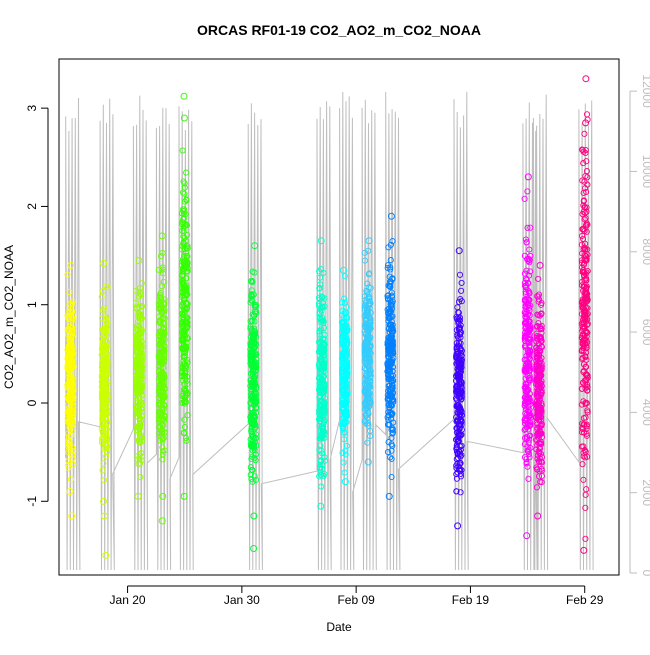 This screenshot has height=655, width=650. Describe the element at coordinates (645, 412) in the screenshot. I see `y2-tick-label: 4000` at that location.